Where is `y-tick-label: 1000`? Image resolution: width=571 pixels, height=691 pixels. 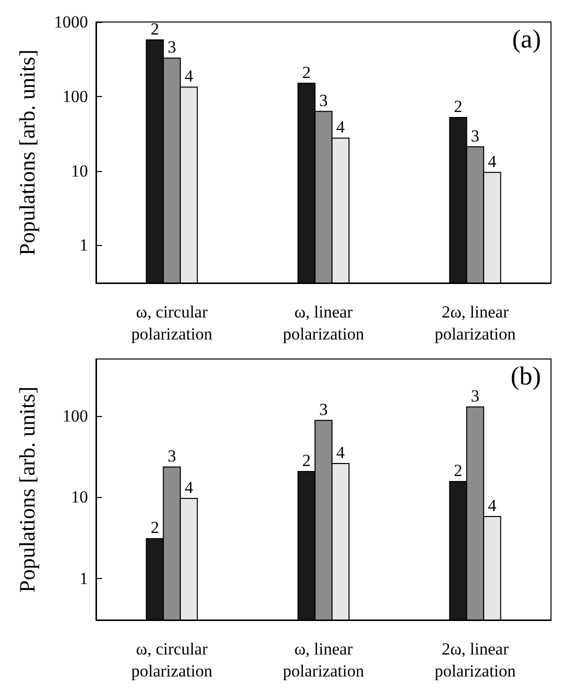 y-tick-label: 1000 is located at coordinates (71, 22).